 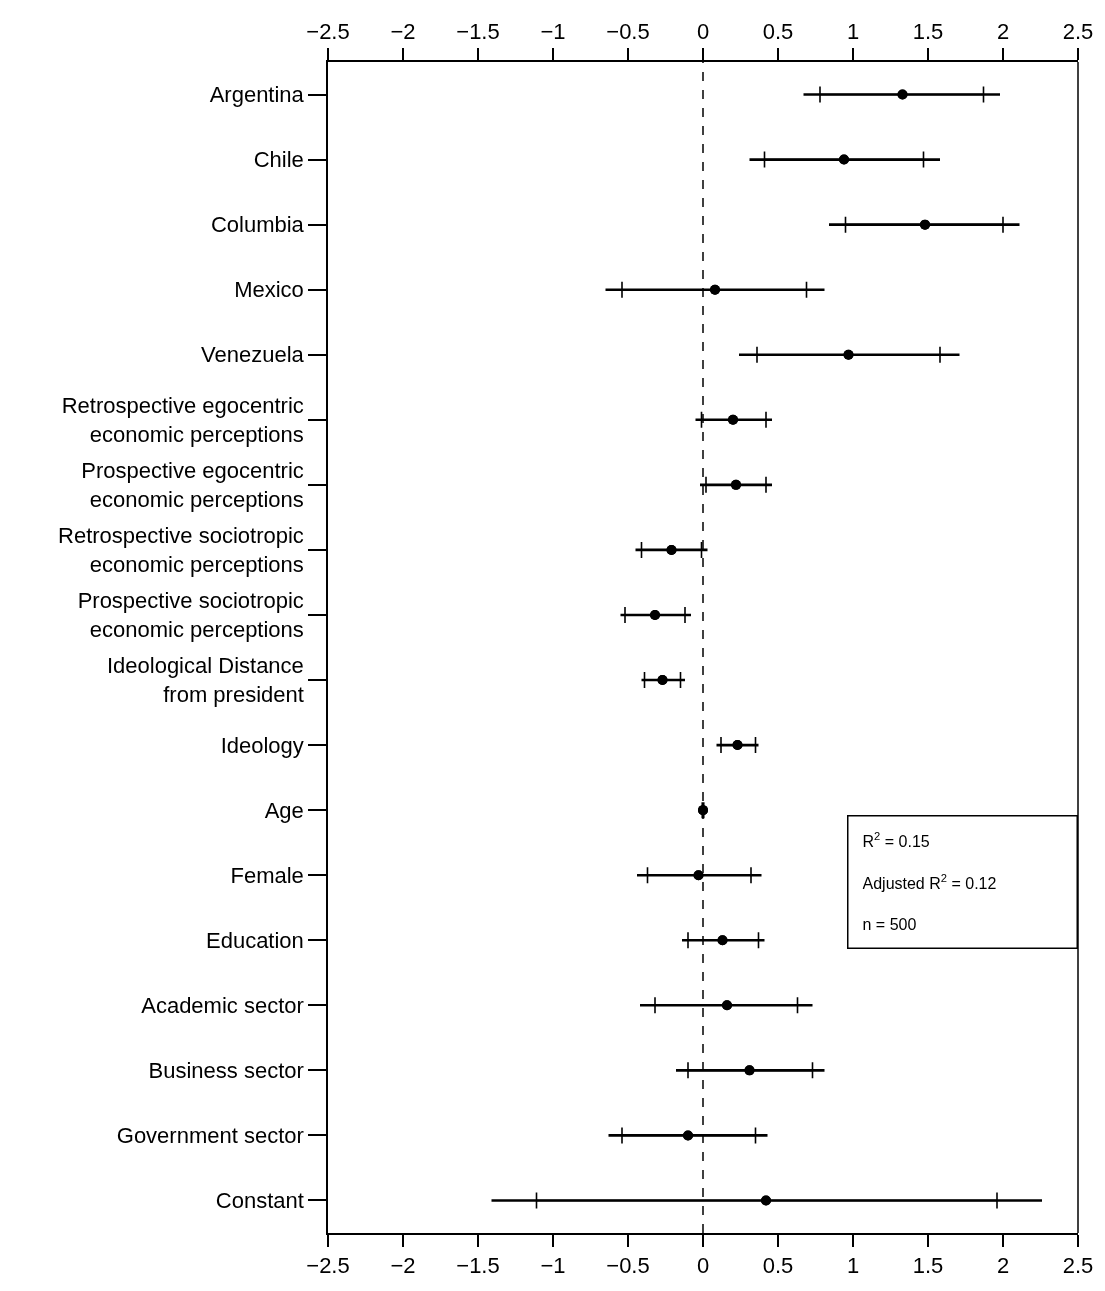 I want to click on x2-tick-label: −1.5, so click(x=478, y=1266).